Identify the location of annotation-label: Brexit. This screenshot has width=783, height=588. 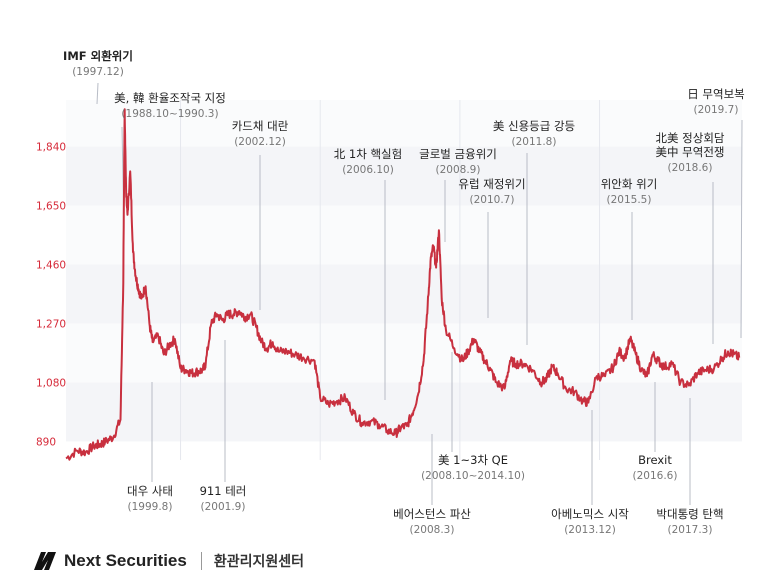
(655, 460).